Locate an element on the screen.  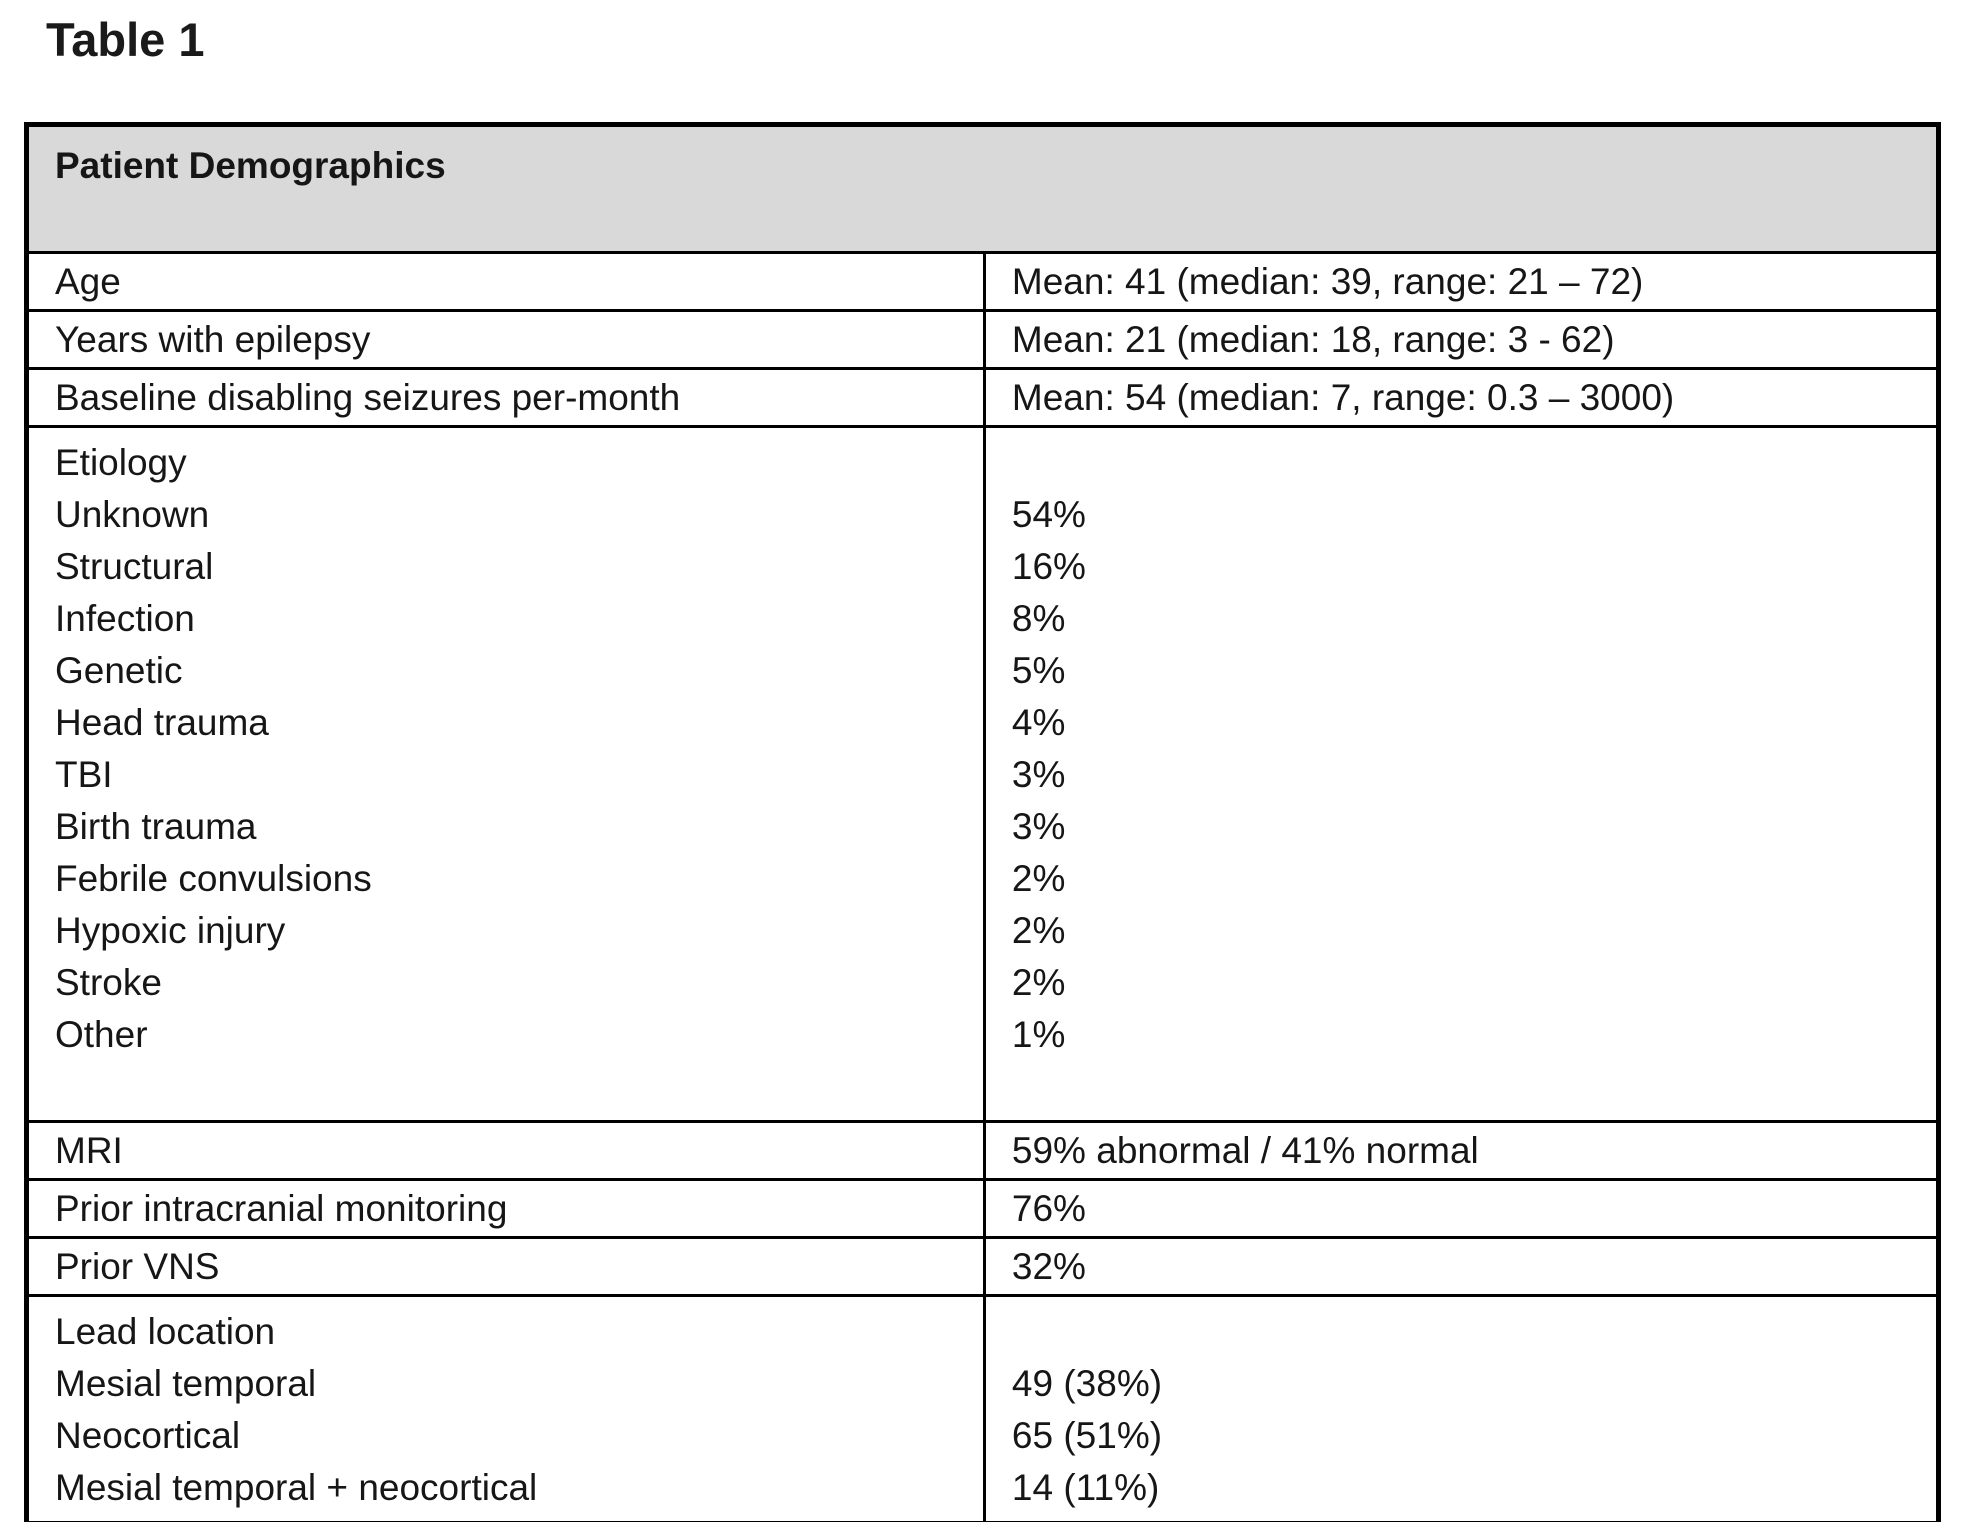
value-line: 14 (11%) is located at coordinates (1085, 1487).